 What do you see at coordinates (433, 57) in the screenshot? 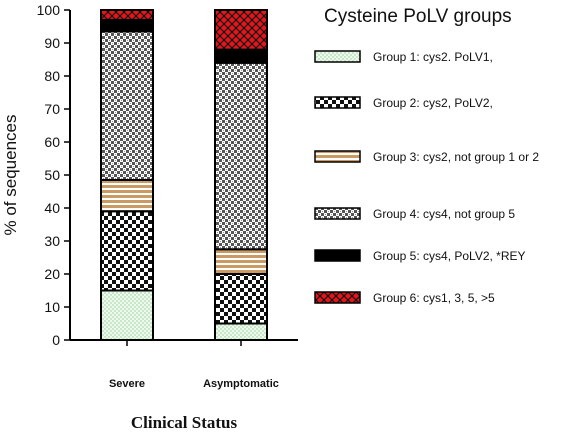
I see `legend-label-group-1: Group 1: cys2. PoLV1,` at bounding box center [433, 57].